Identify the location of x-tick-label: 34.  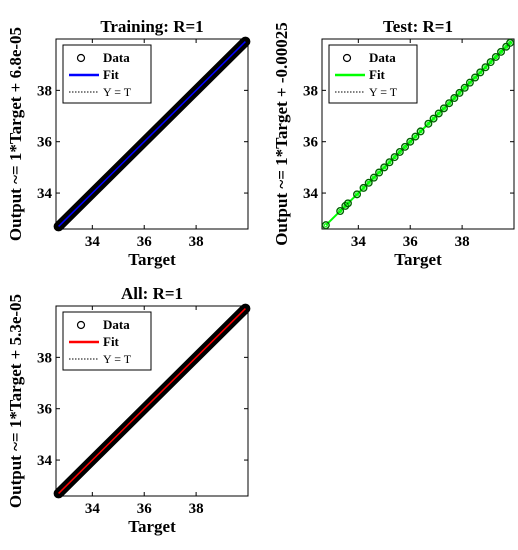
(359, 242).